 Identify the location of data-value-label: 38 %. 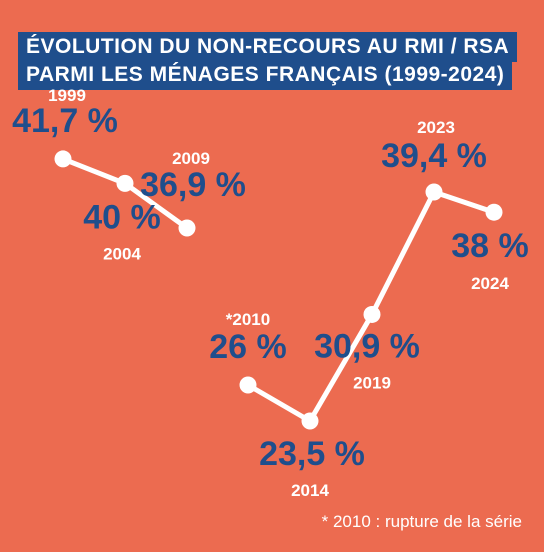
(490, 246).